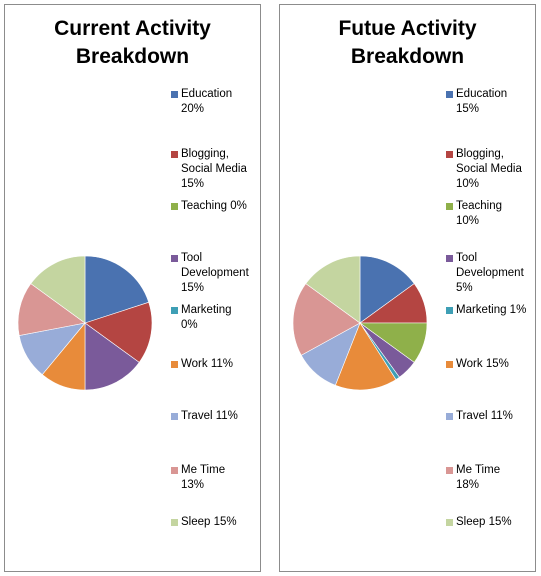 The height and width of the screenshot is (576, 541). I want to click on legend-label: Teaching 0%, so click(222, 206).